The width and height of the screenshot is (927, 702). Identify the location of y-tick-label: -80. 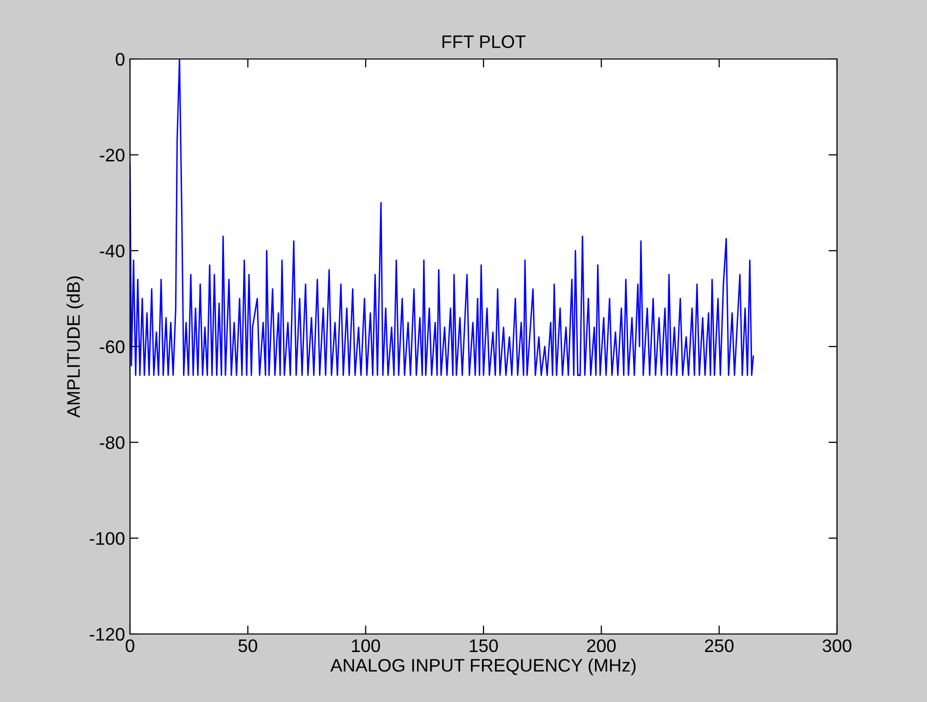
(112, 443).